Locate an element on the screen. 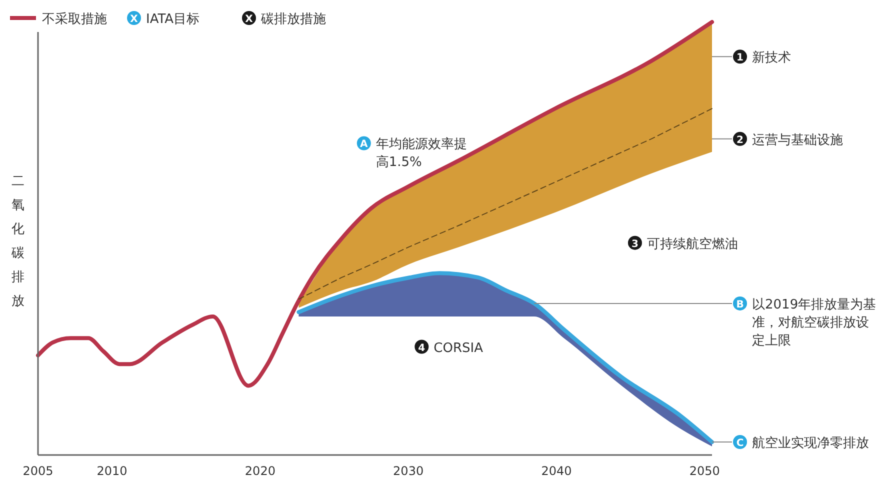  badge-icon: B is located at coordinates (740, 303).